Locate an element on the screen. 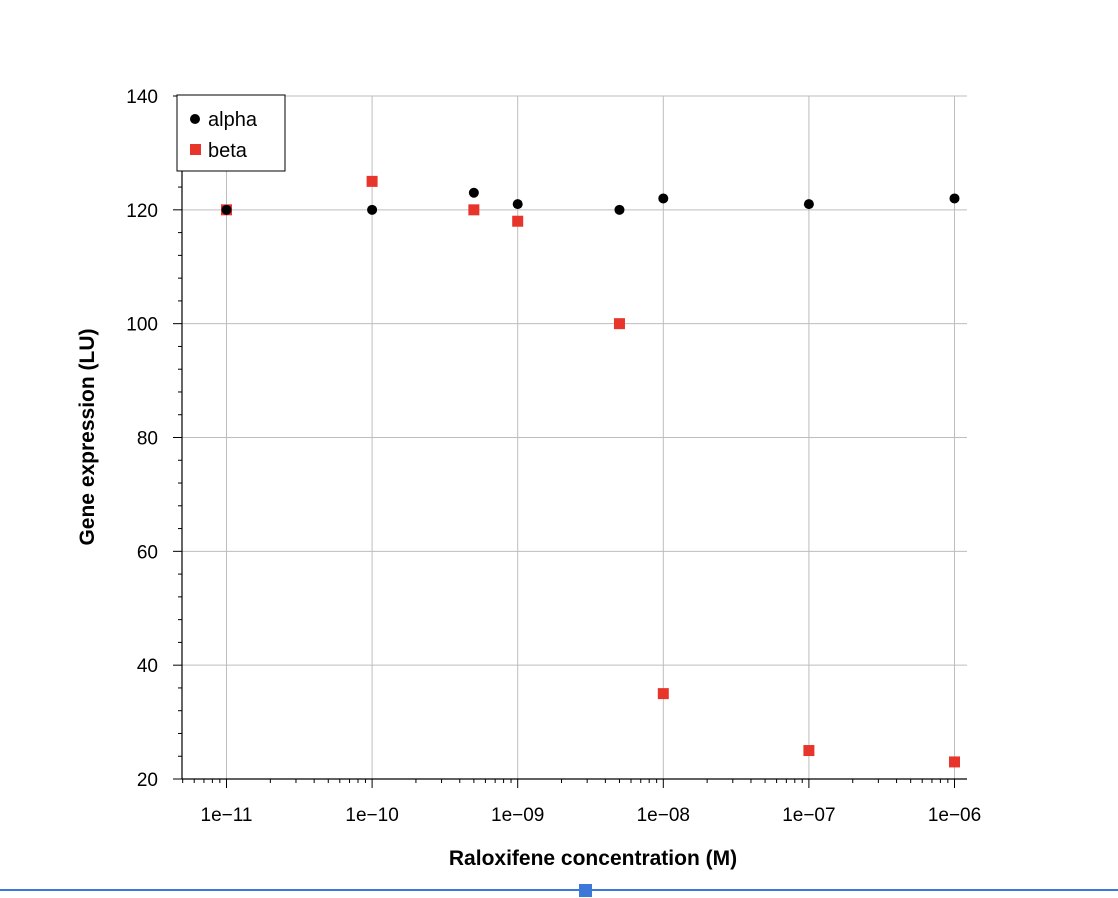 This screenshot has height=898, width=1118. legend-alpha-marker is located at coordinates (195, 119).